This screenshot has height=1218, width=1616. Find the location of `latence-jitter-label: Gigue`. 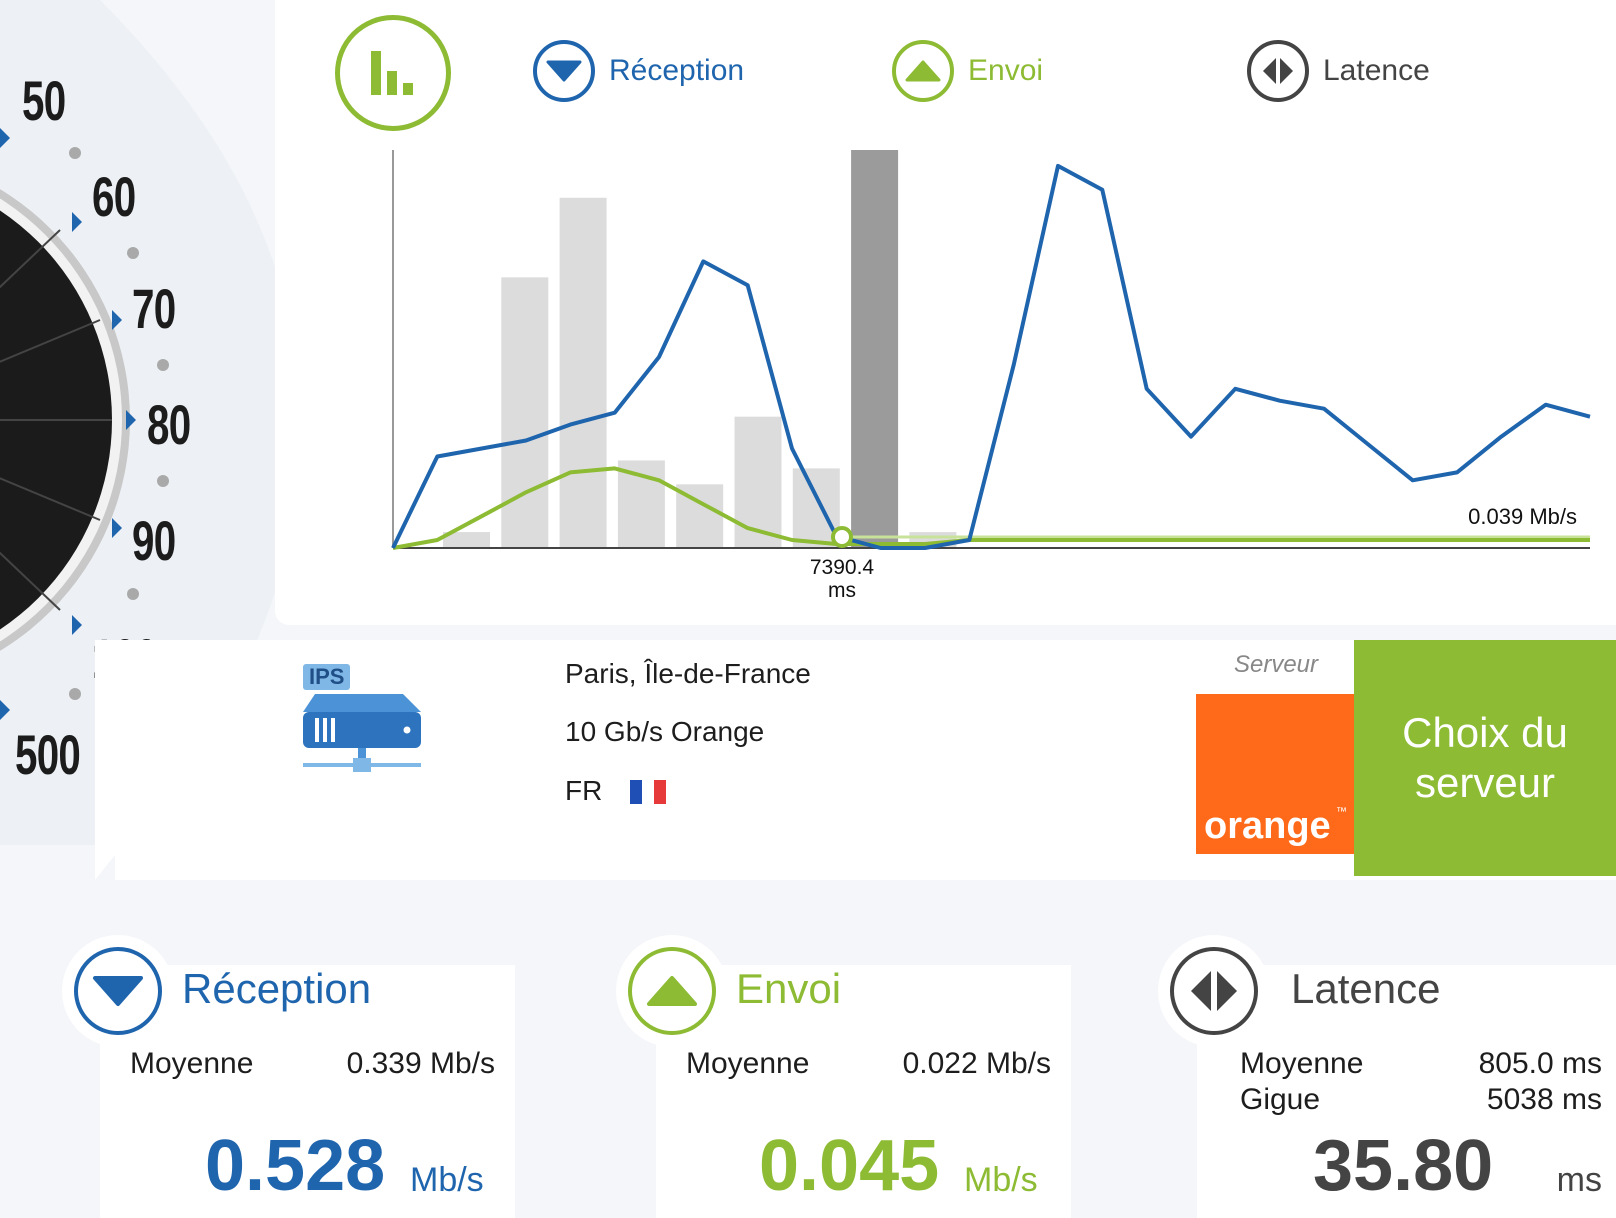

latence-jitter-label: Gigue is located at coordinates (1280, 1099).